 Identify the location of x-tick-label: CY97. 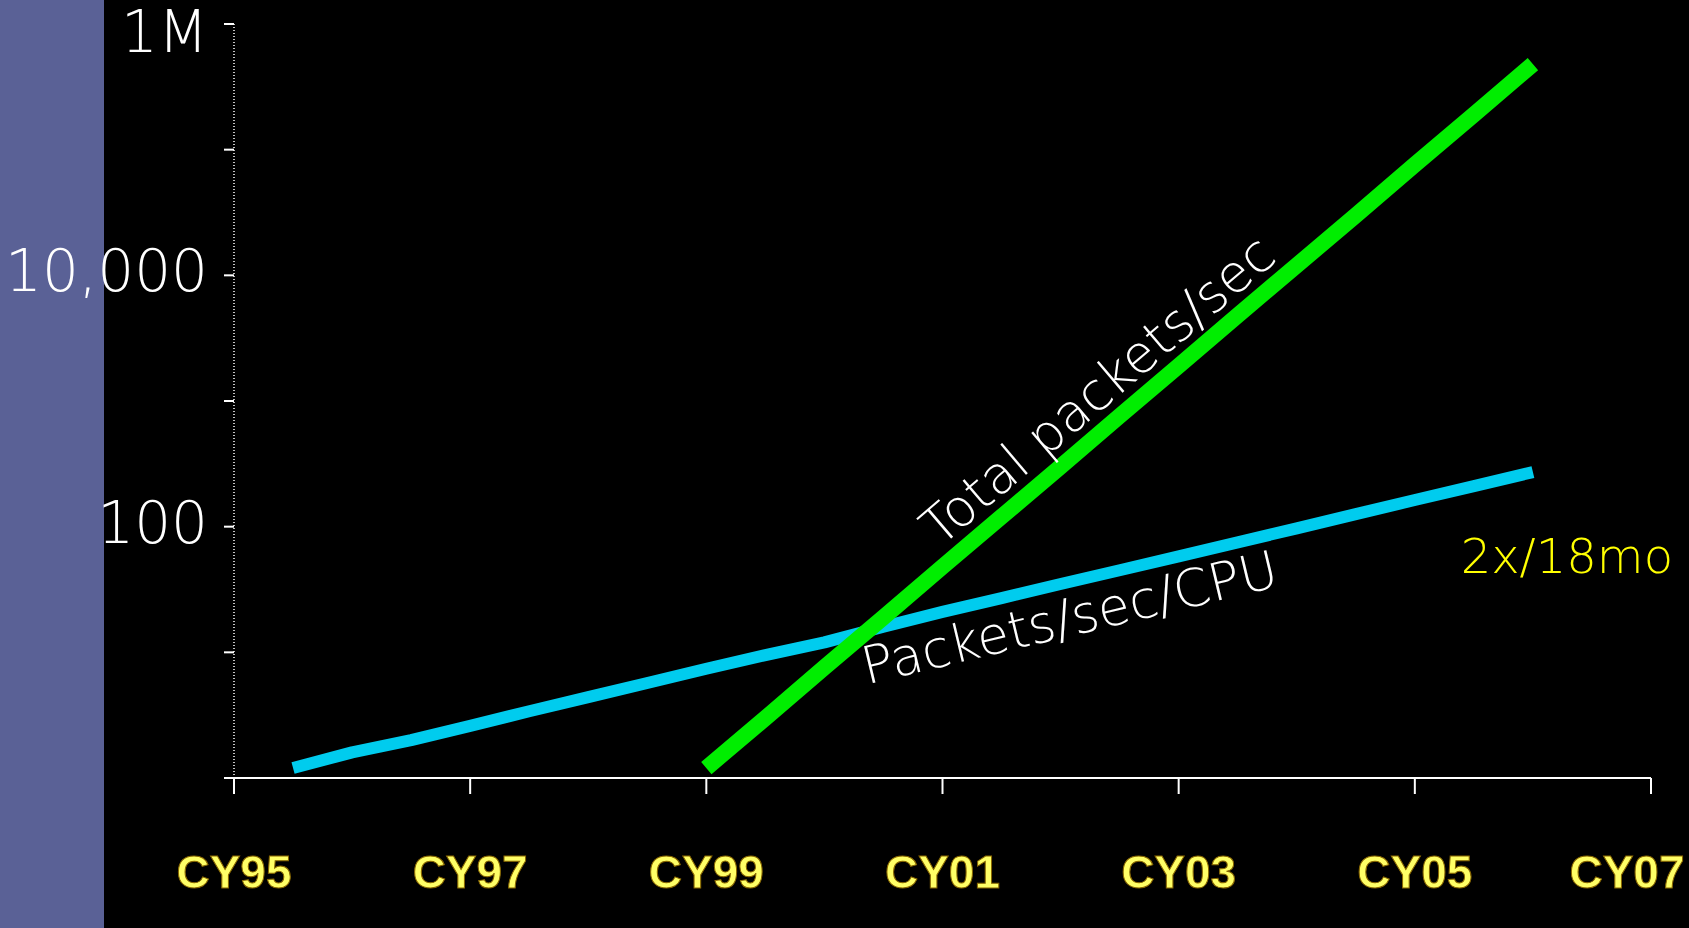
(470, 872).